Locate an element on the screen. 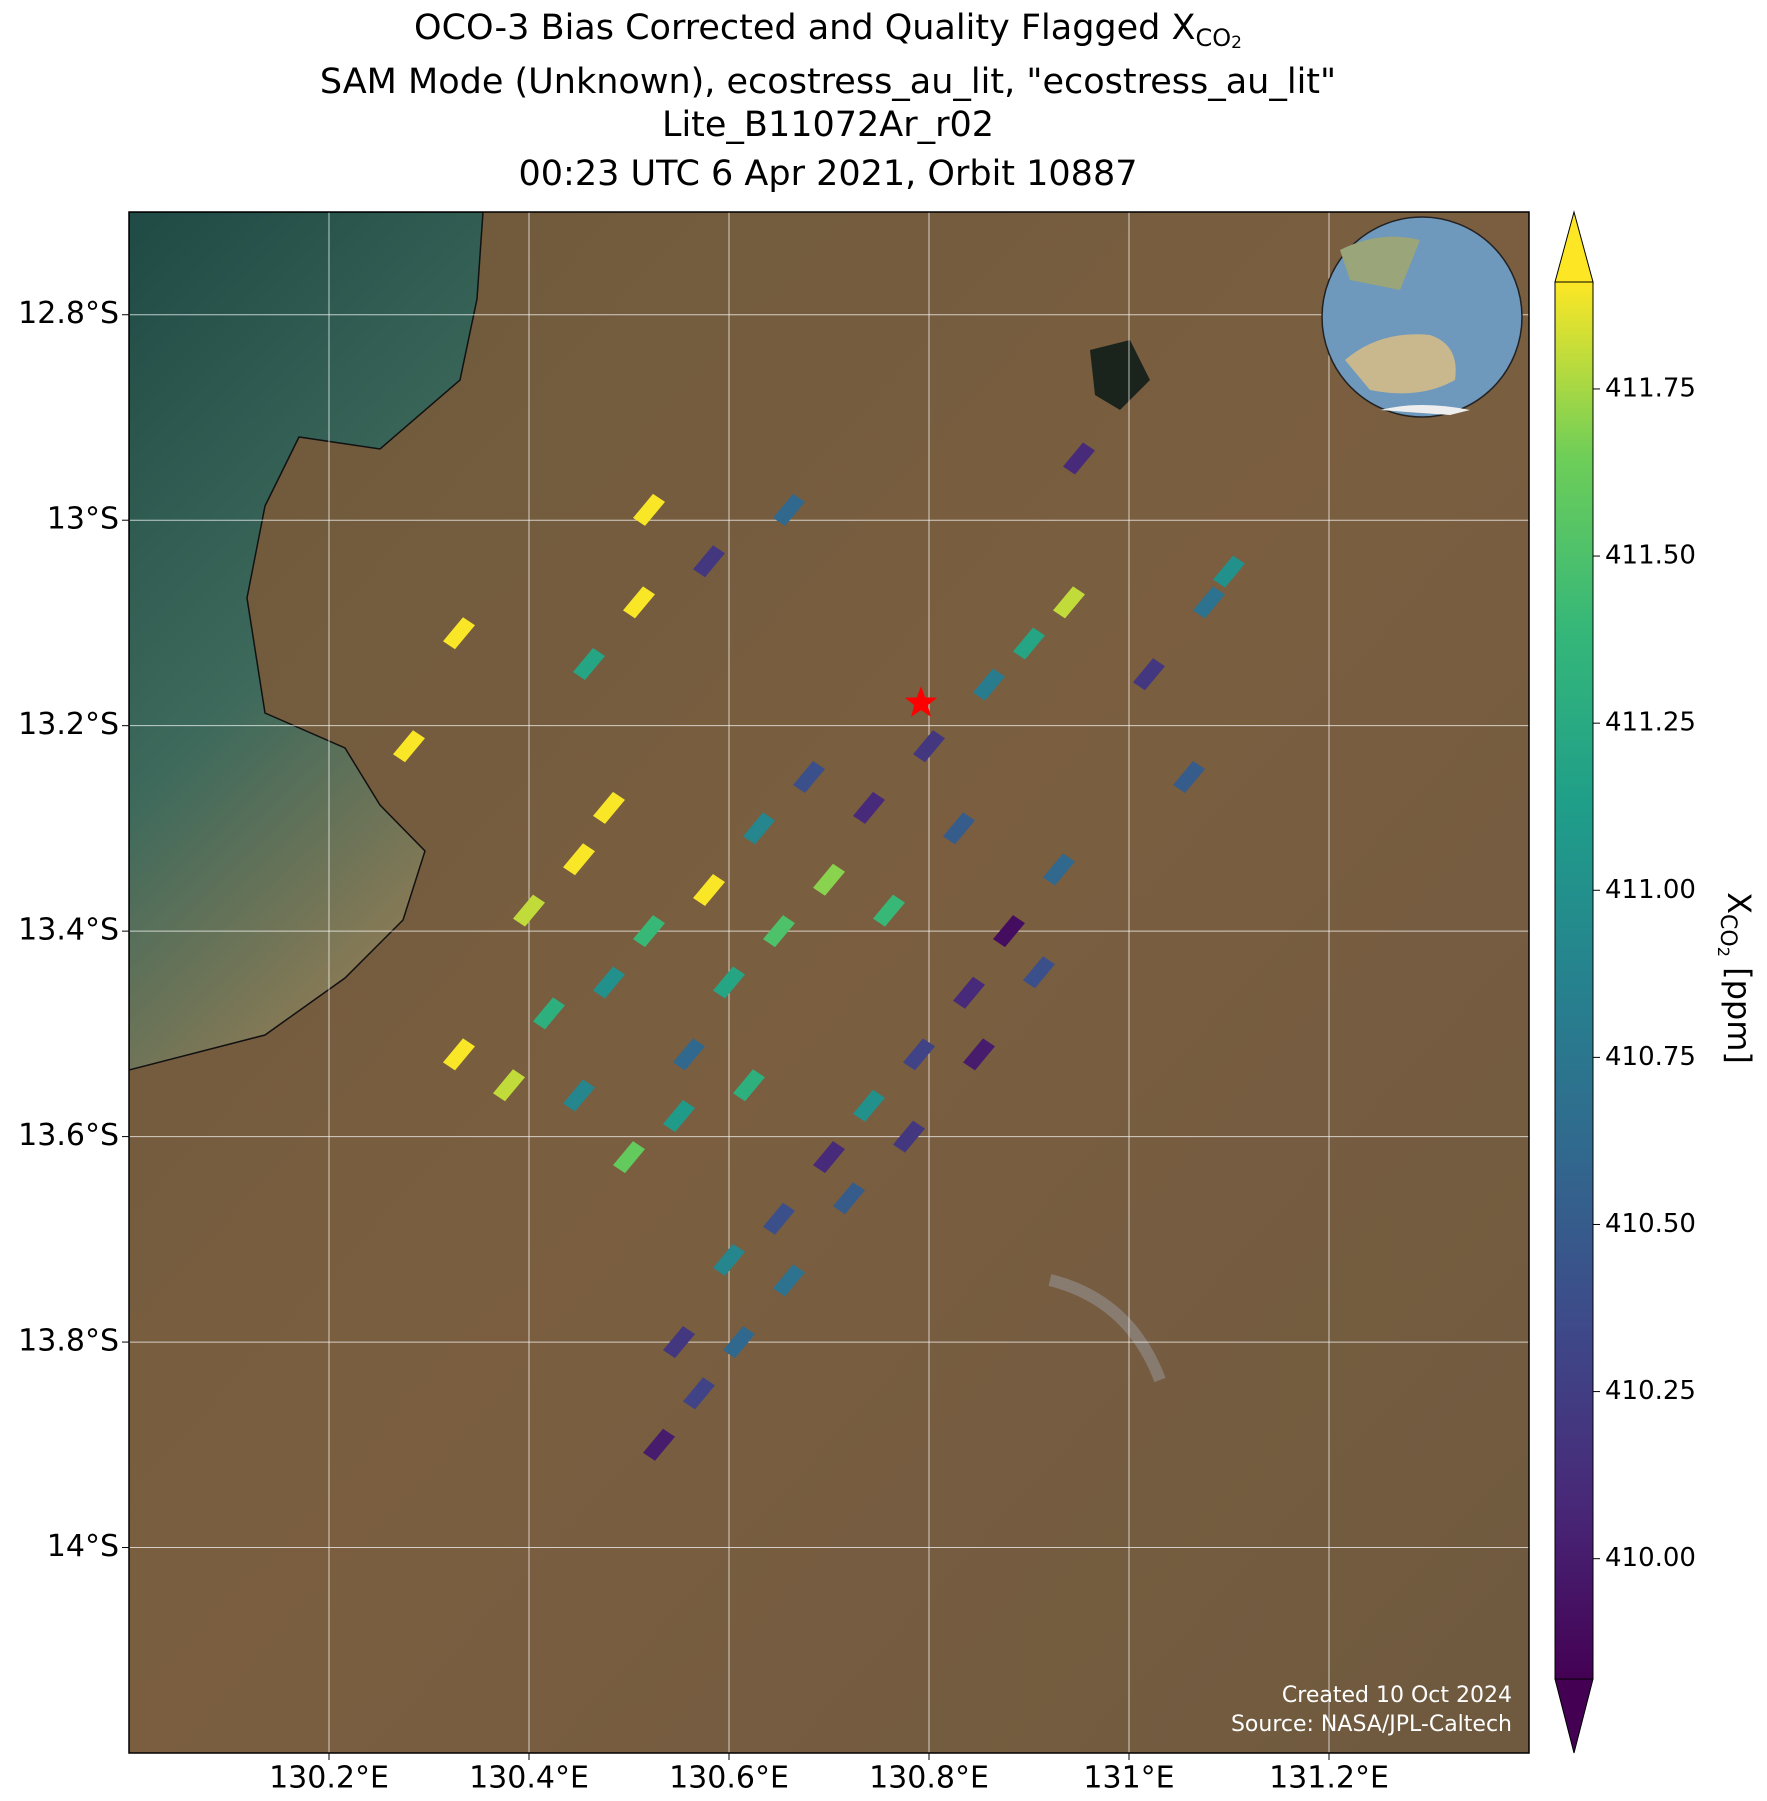 This screenshot has height=1801, width=1767. inset-australia is located at coordinates (1400, 364).